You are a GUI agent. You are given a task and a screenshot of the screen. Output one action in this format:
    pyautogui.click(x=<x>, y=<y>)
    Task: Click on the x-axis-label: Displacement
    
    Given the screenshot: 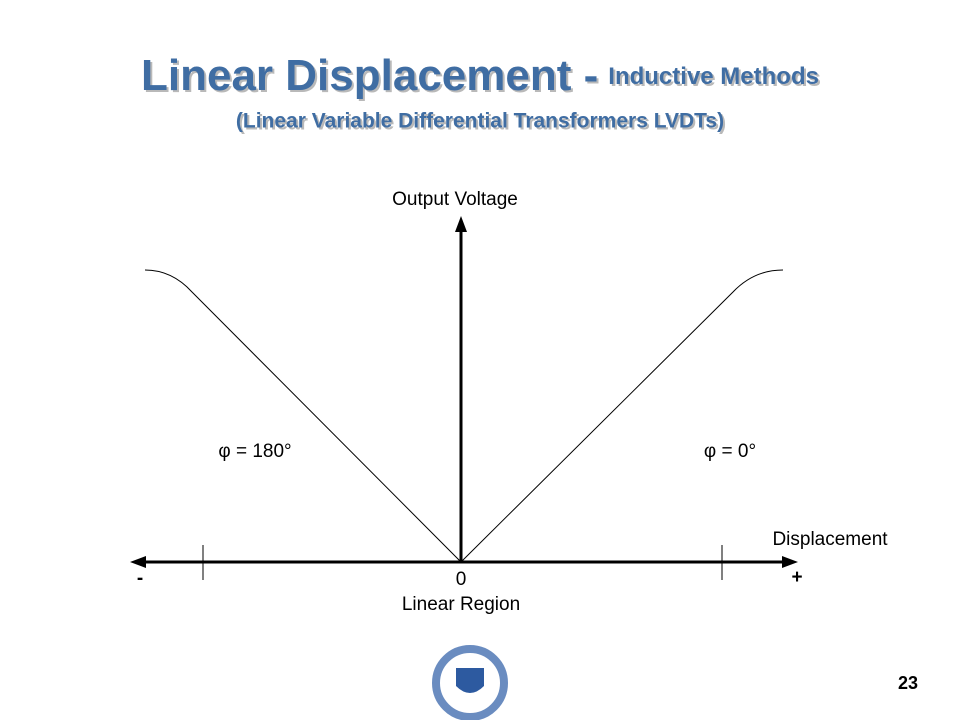 What is the action you would take?
    pyautogui.click(x=830, y=539)
    